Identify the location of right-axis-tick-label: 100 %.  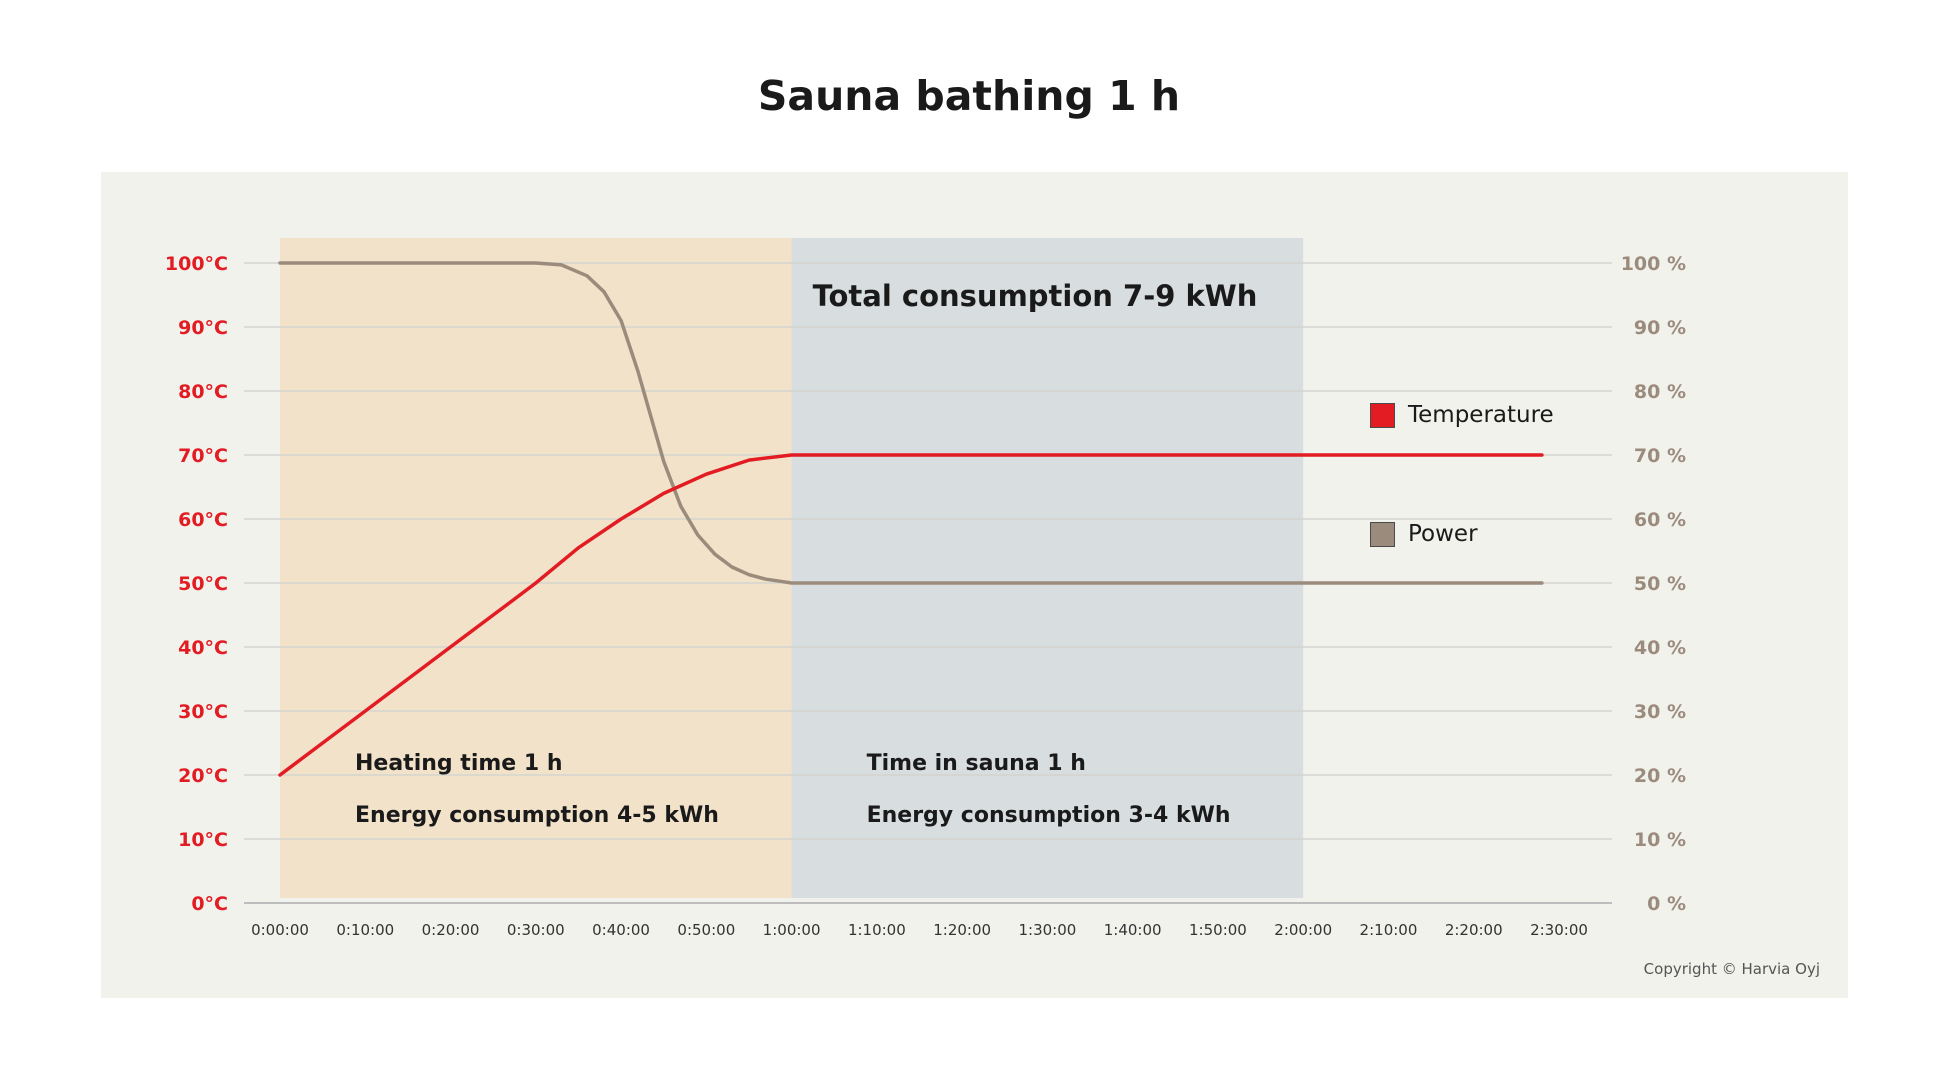
(1653, 264).